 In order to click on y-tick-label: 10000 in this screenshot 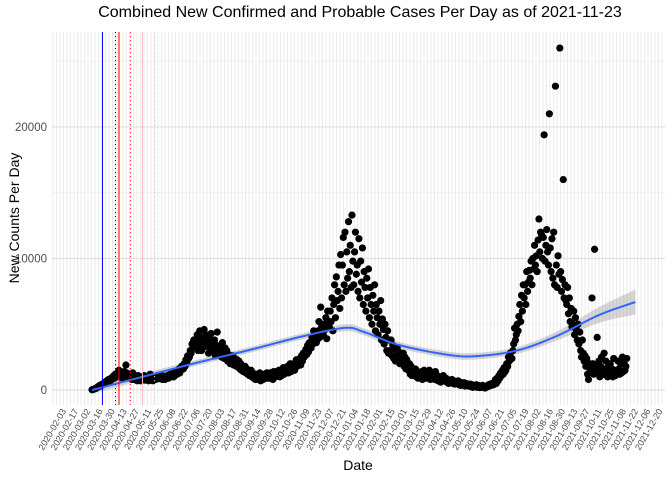, I will do `click(31, 259)`.